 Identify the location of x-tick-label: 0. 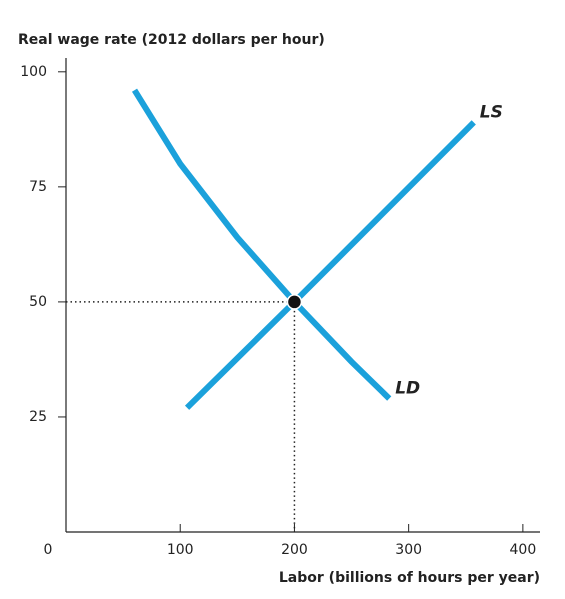
(48, 550).